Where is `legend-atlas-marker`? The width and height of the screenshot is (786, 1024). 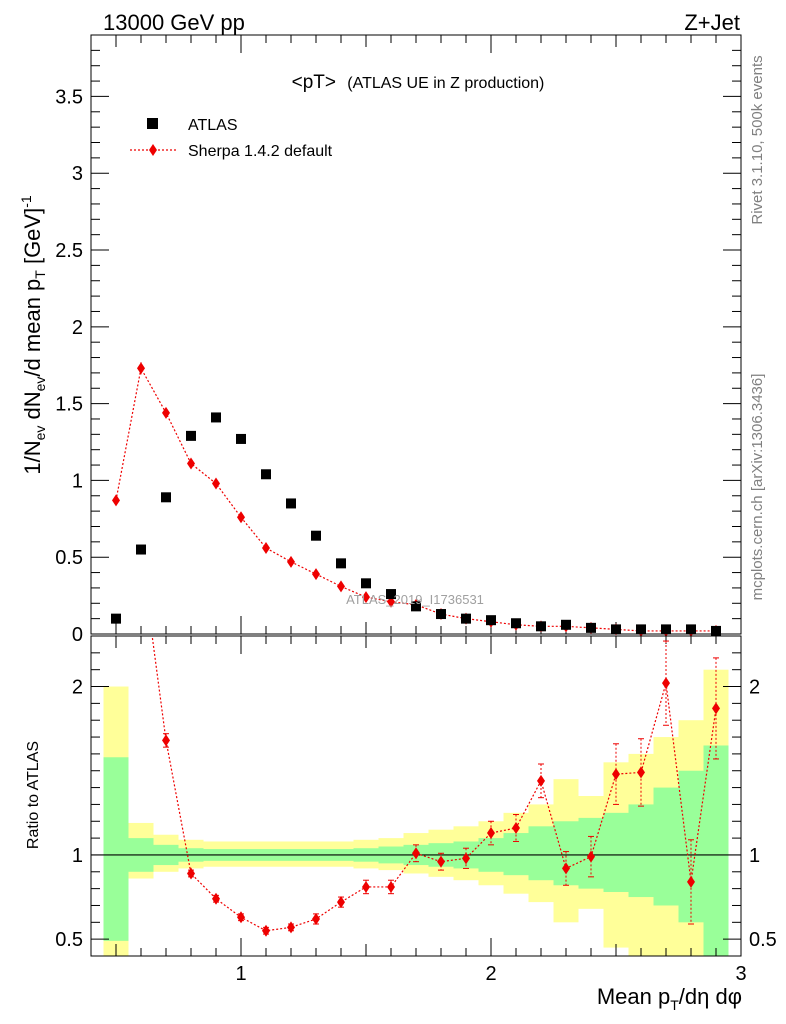 legend-atlas-marker is located at coordinates (152, 123).